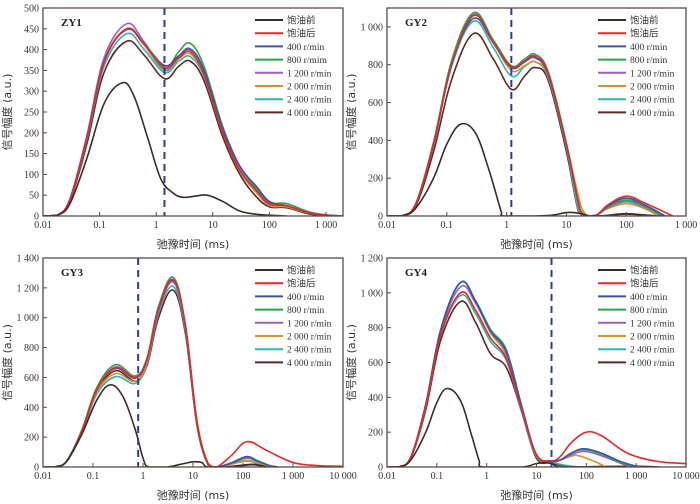 The height and width of the screenshot is (504, 700). What do you see at coordinates (307, 61) in the screenshot?
I see `legend-label: 800 r/mim` at bounding box center [307, 61].